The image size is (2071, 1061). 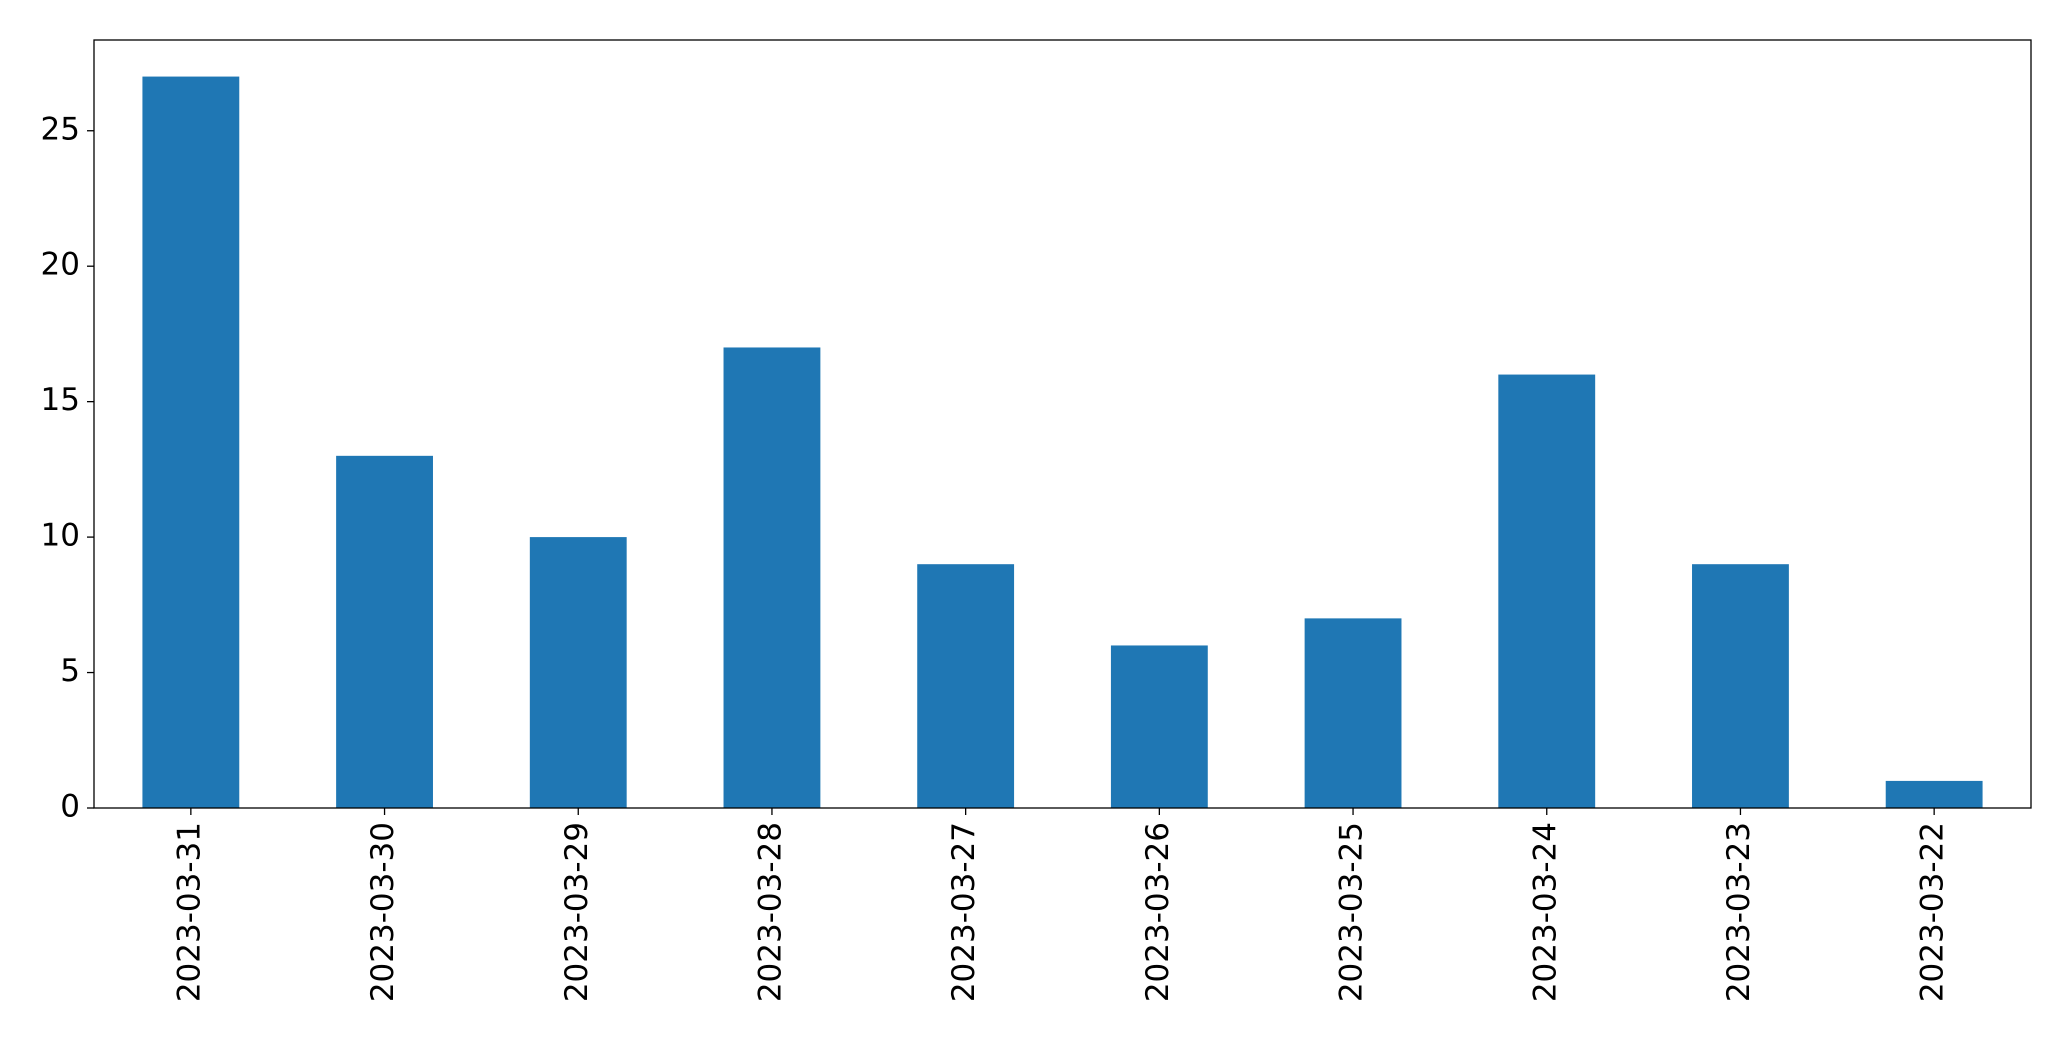 I want to click on x-tick-label: 2023-03-24, so click(x=1545, y=912).